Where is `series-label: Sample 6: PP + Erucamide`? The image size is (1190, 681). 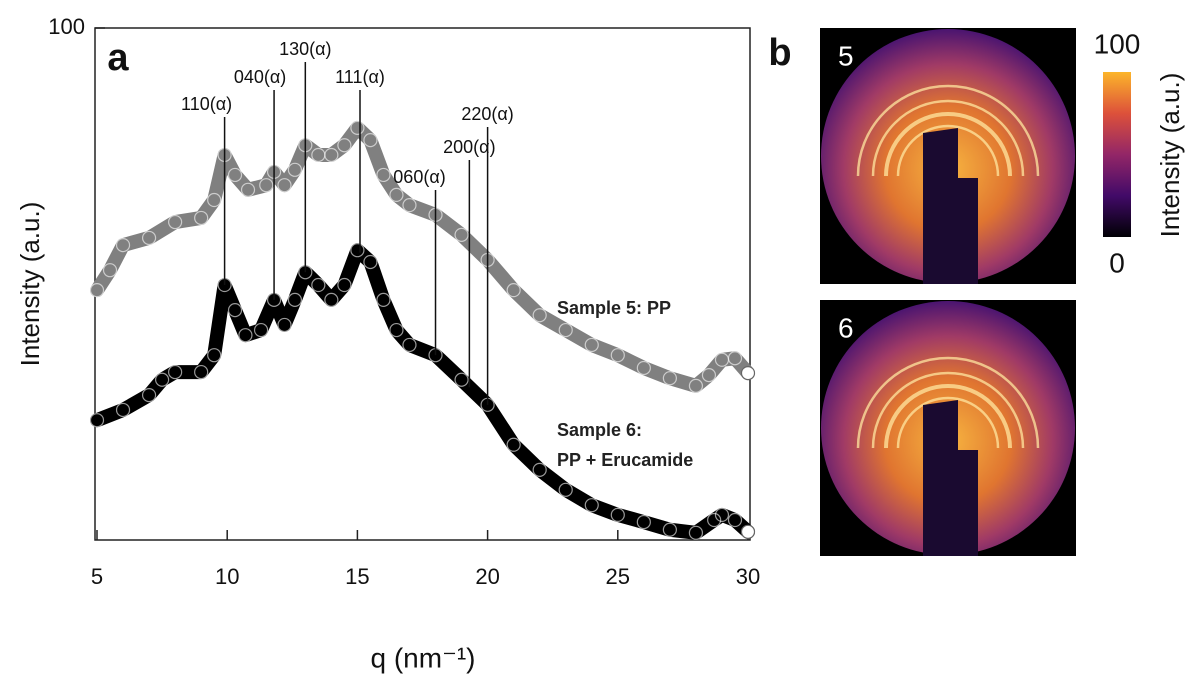
series-label: Sample 6: PP + Erucamide is located at coordinates (625, 445).